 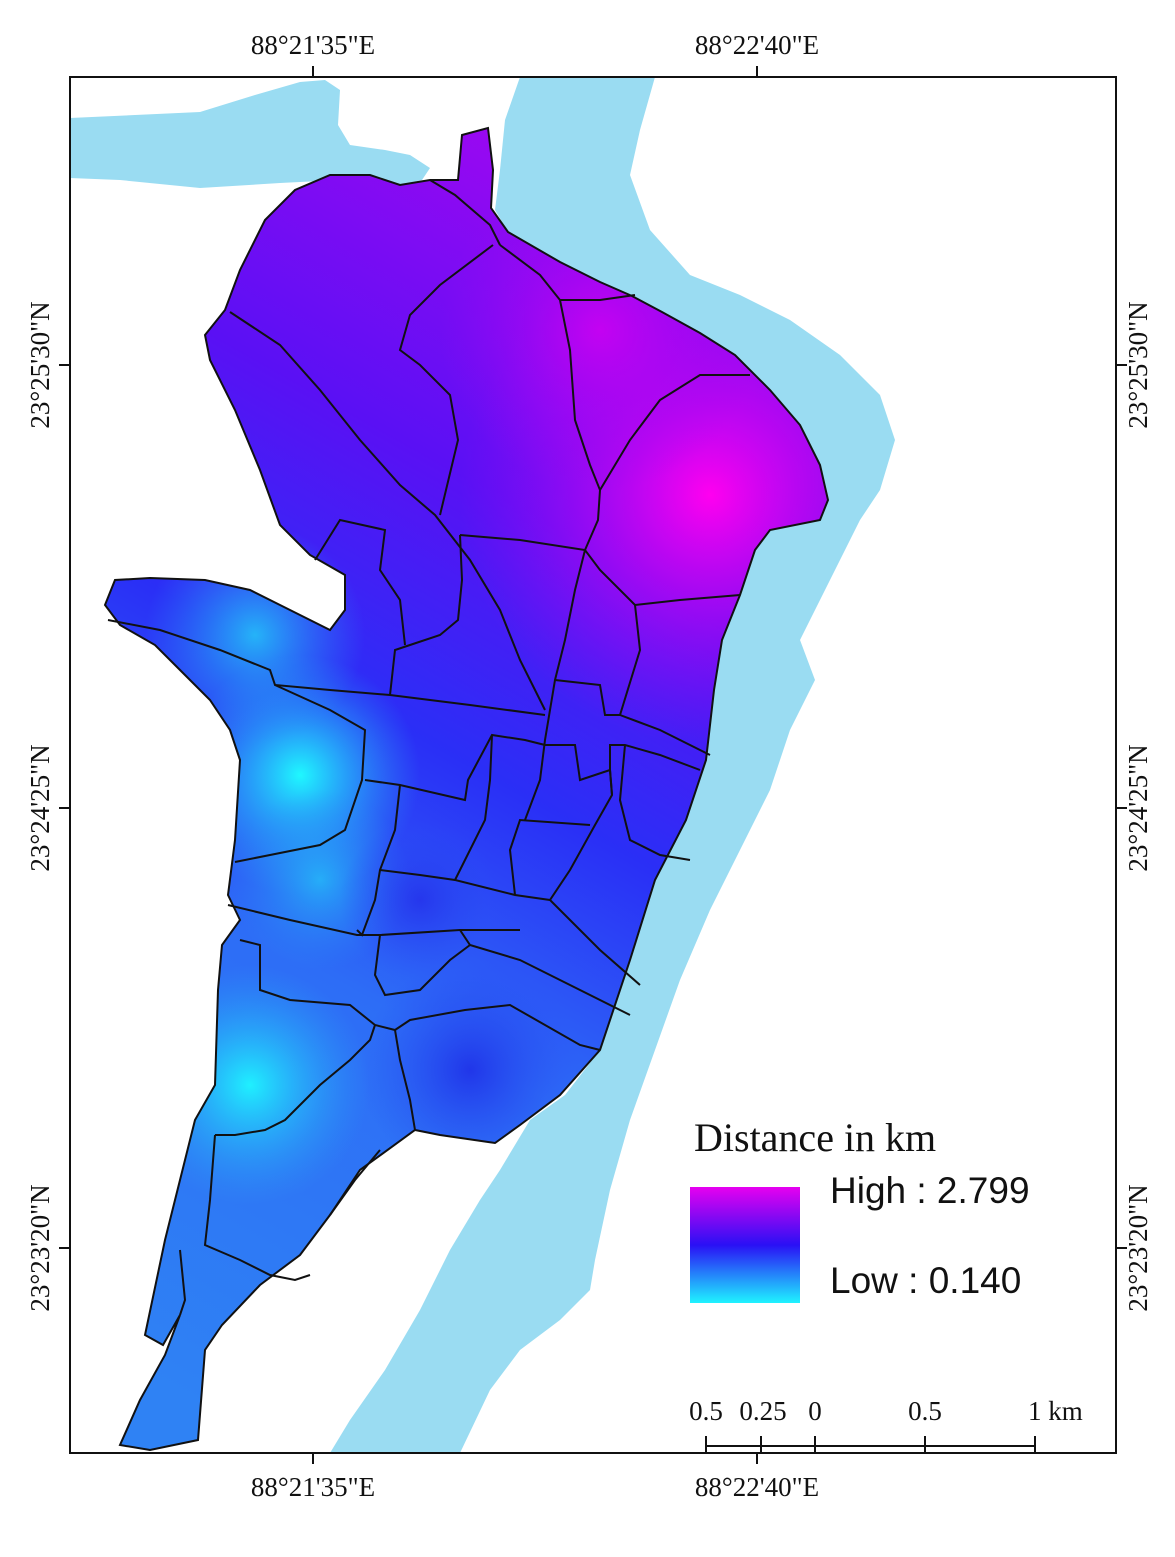 I want to click on left-lat-label-1: 23°25'30"N, so click(x=40, y=364).